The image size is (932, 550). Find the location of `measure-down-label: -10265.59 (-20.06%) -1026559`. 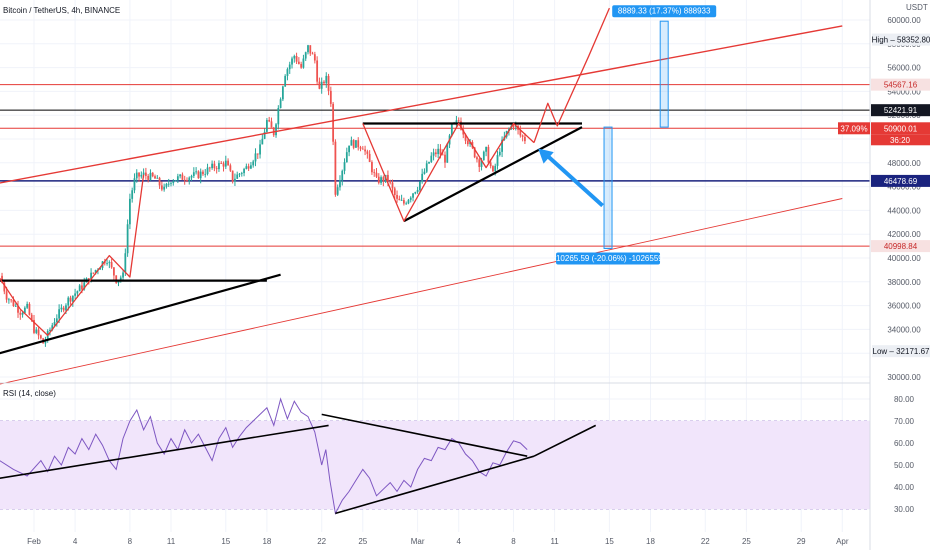

measure-down-label: -10265.59 (-20.06%) -1026559 is located at coordinates (608, 258).